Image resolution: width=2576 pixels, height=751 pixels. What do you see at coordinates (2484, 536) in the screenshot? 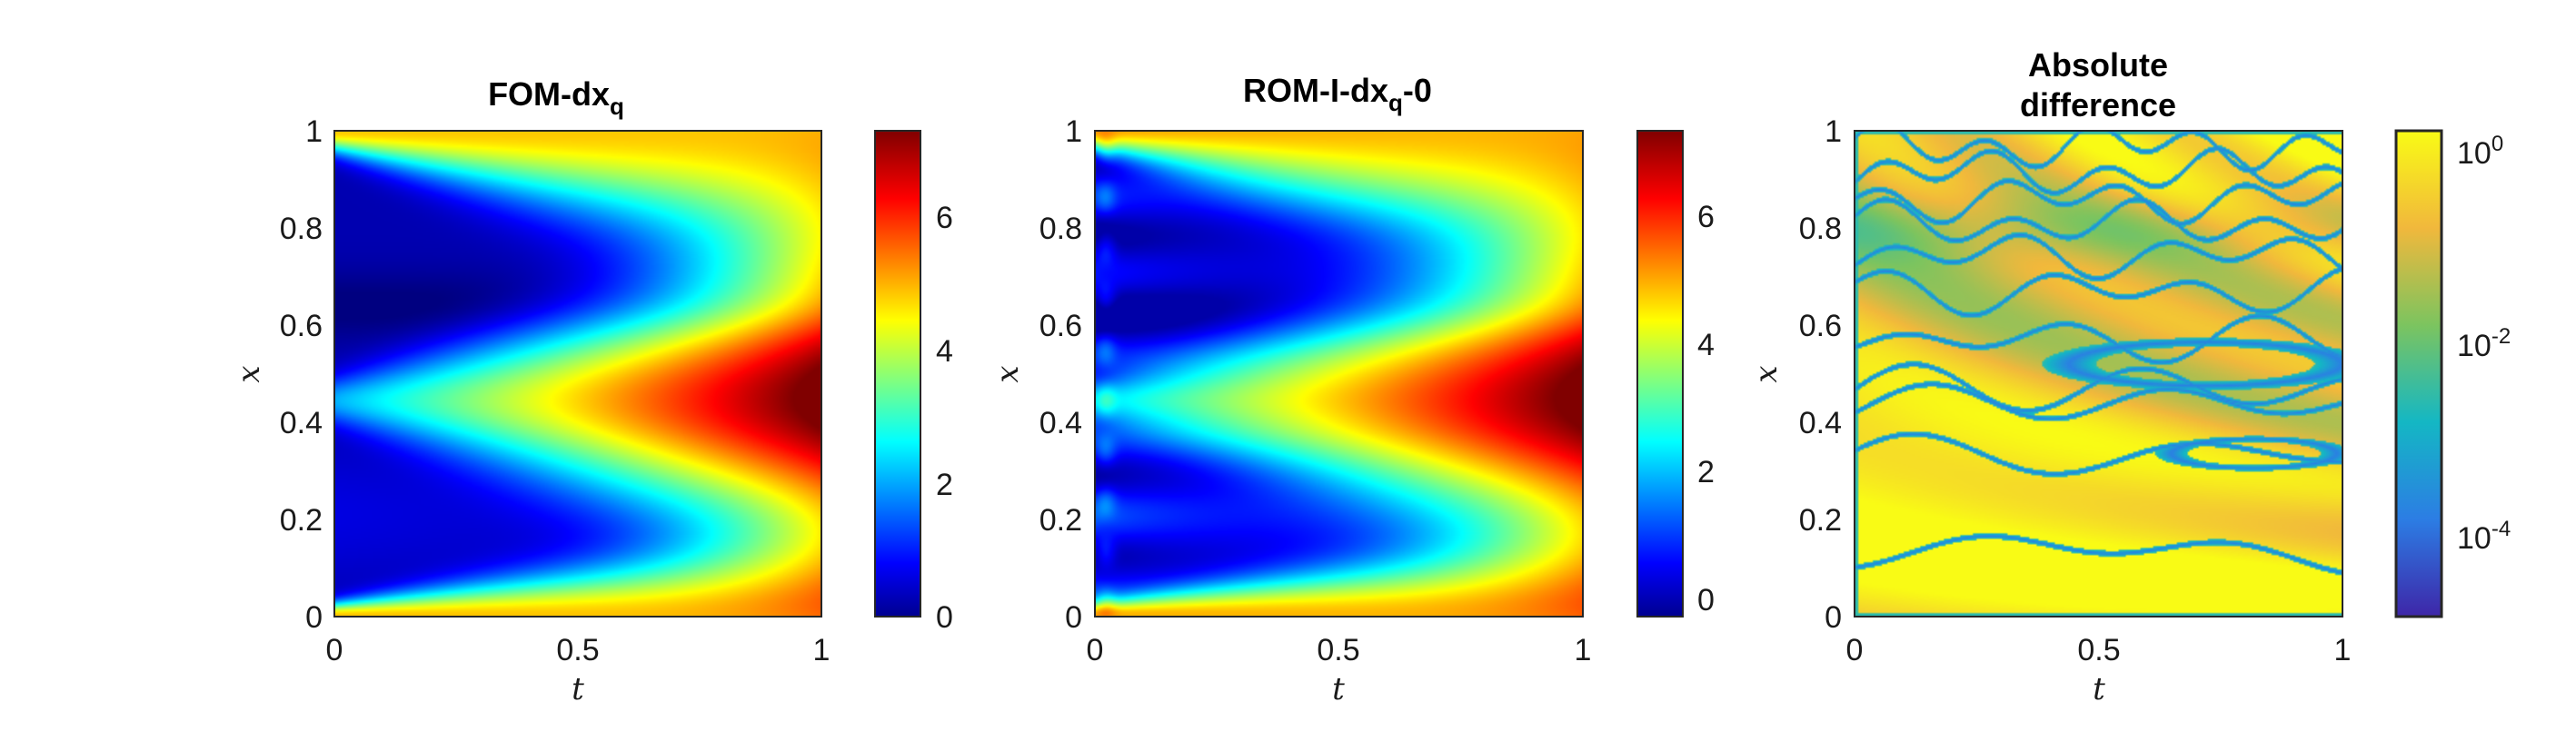
I see `colorbar-tick-label: 10⁻⁴` at bounding box center [2484, 536].